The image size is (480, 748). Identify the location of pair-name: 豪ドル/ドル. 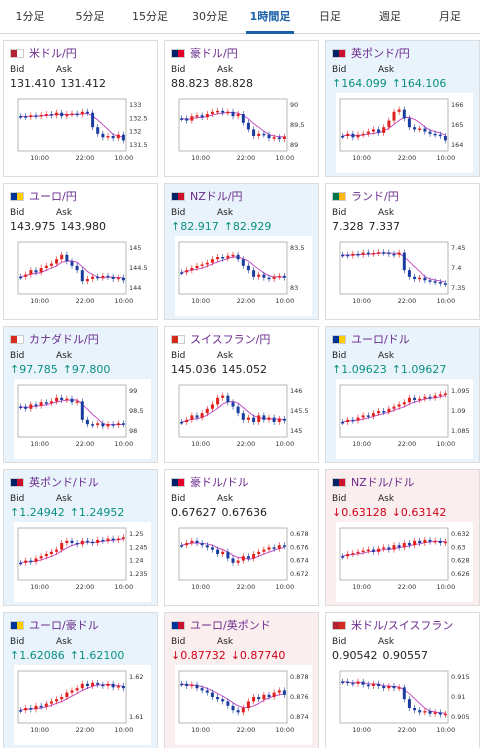
(219, 482).